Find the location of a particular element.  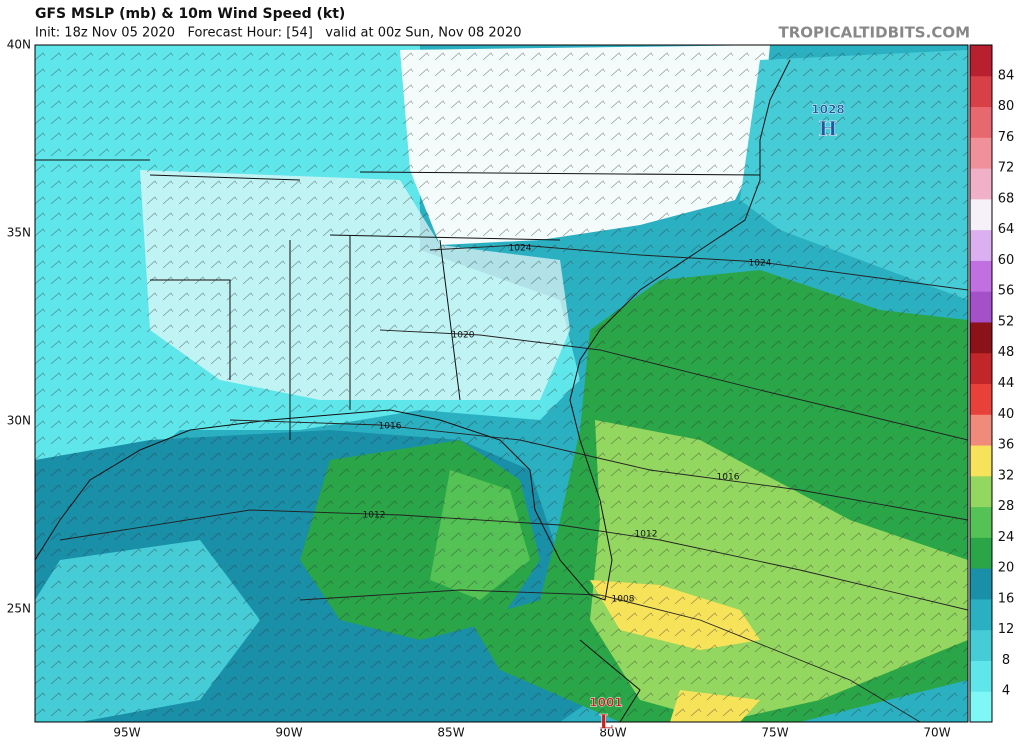

lon-label: 80W is located at coordinates (612, 733).